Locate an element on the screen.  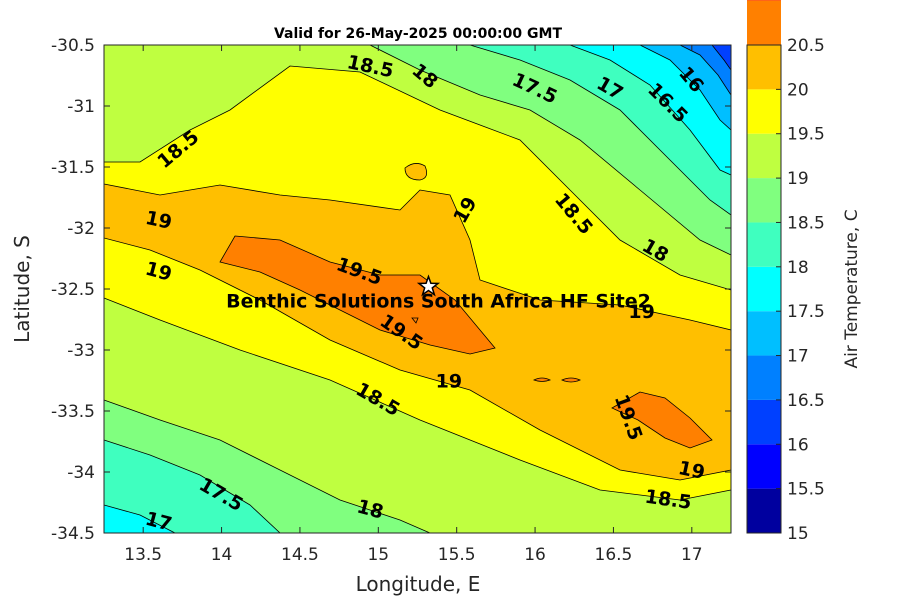
y-tick-label: -32 is located at coordinates (81, 229).